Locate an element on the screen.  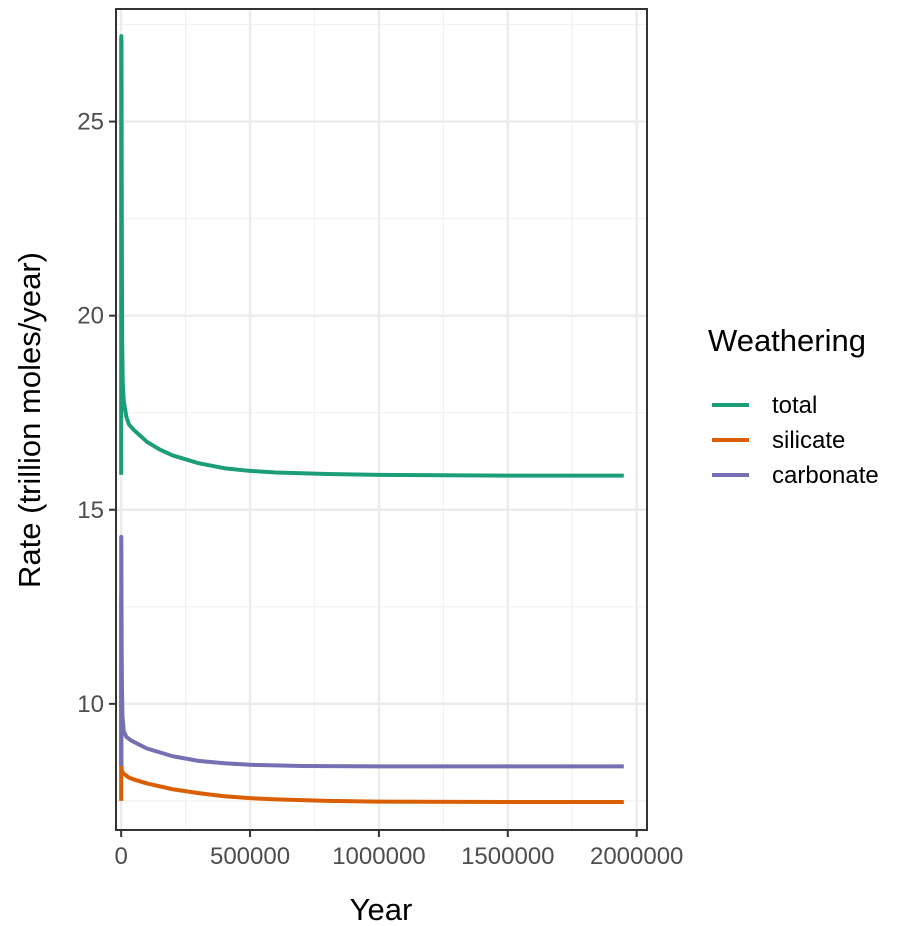
legend-title: Weathering is located at coordinates (787, 340).